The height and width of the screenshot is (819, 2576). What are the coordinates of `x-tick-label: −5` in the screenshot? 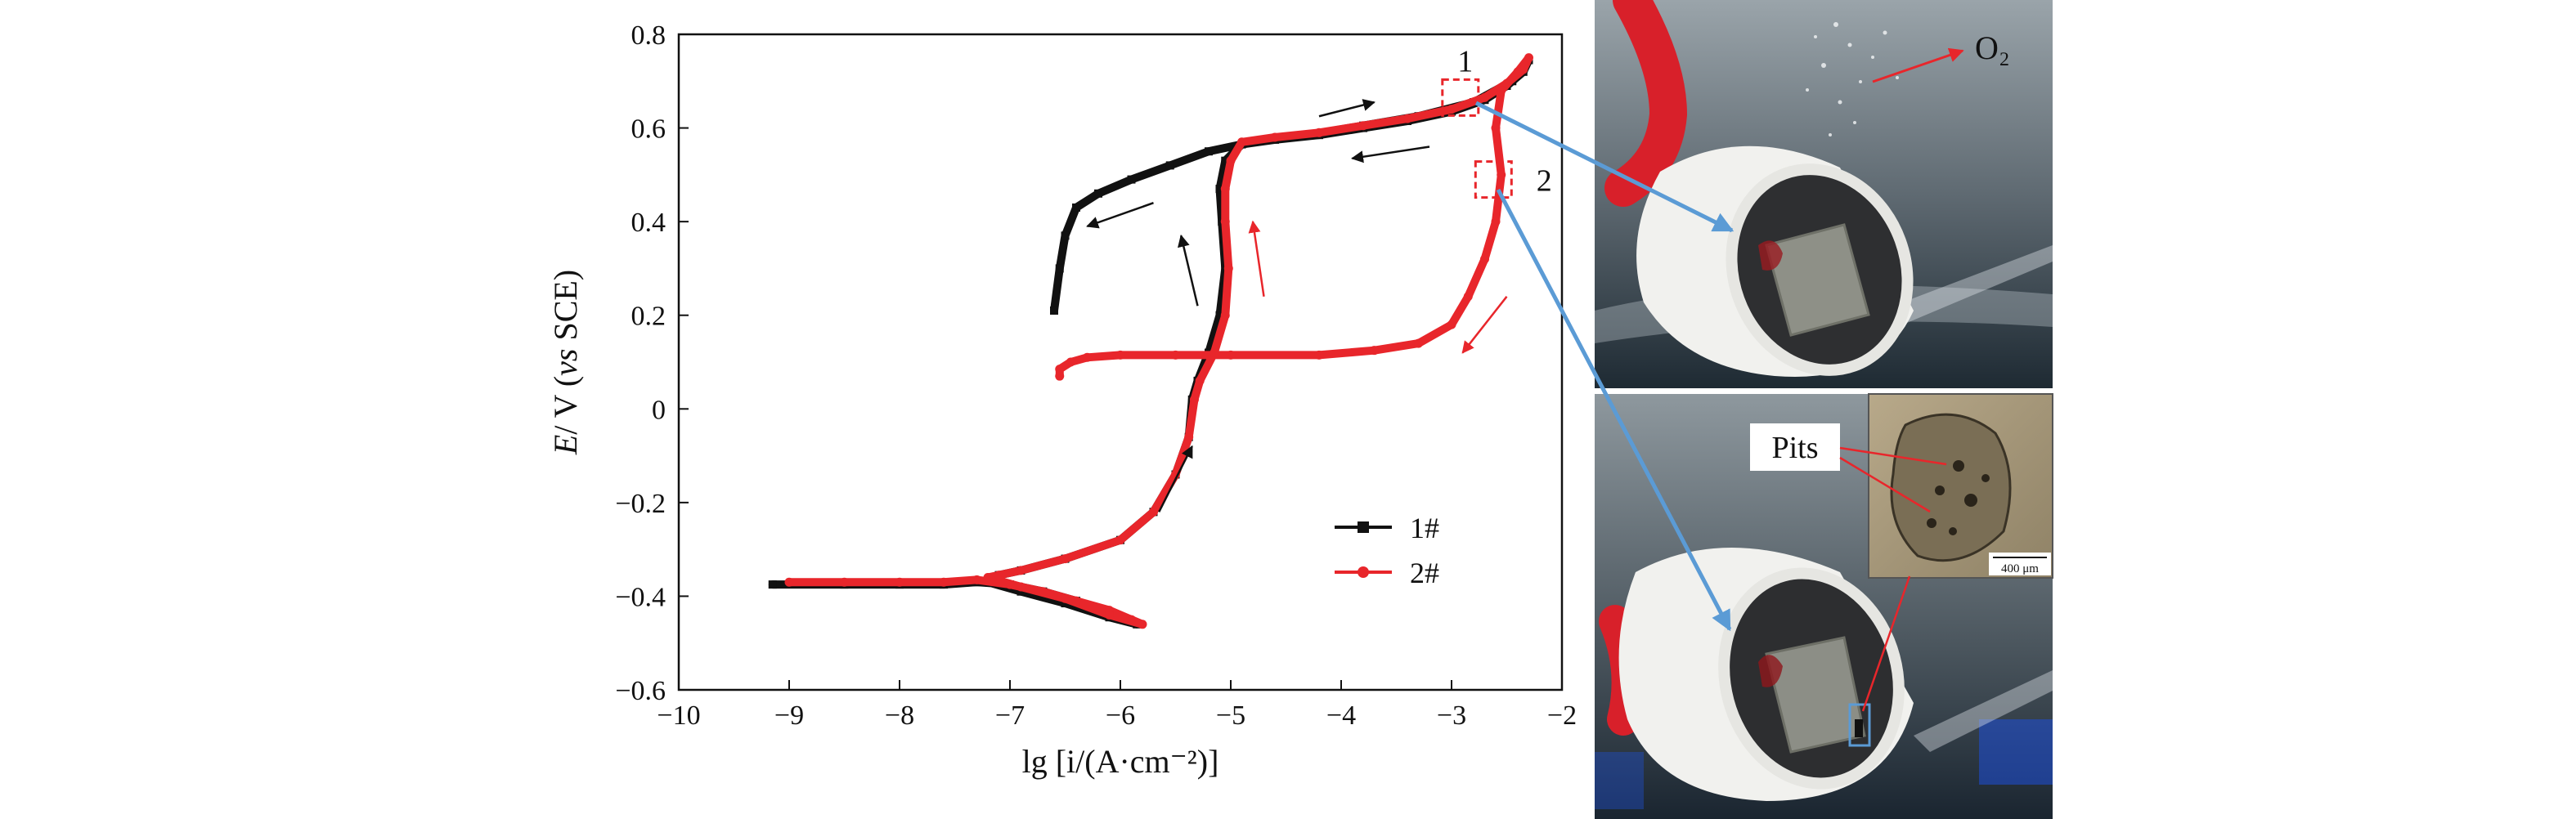 It's located at (1230, 715).